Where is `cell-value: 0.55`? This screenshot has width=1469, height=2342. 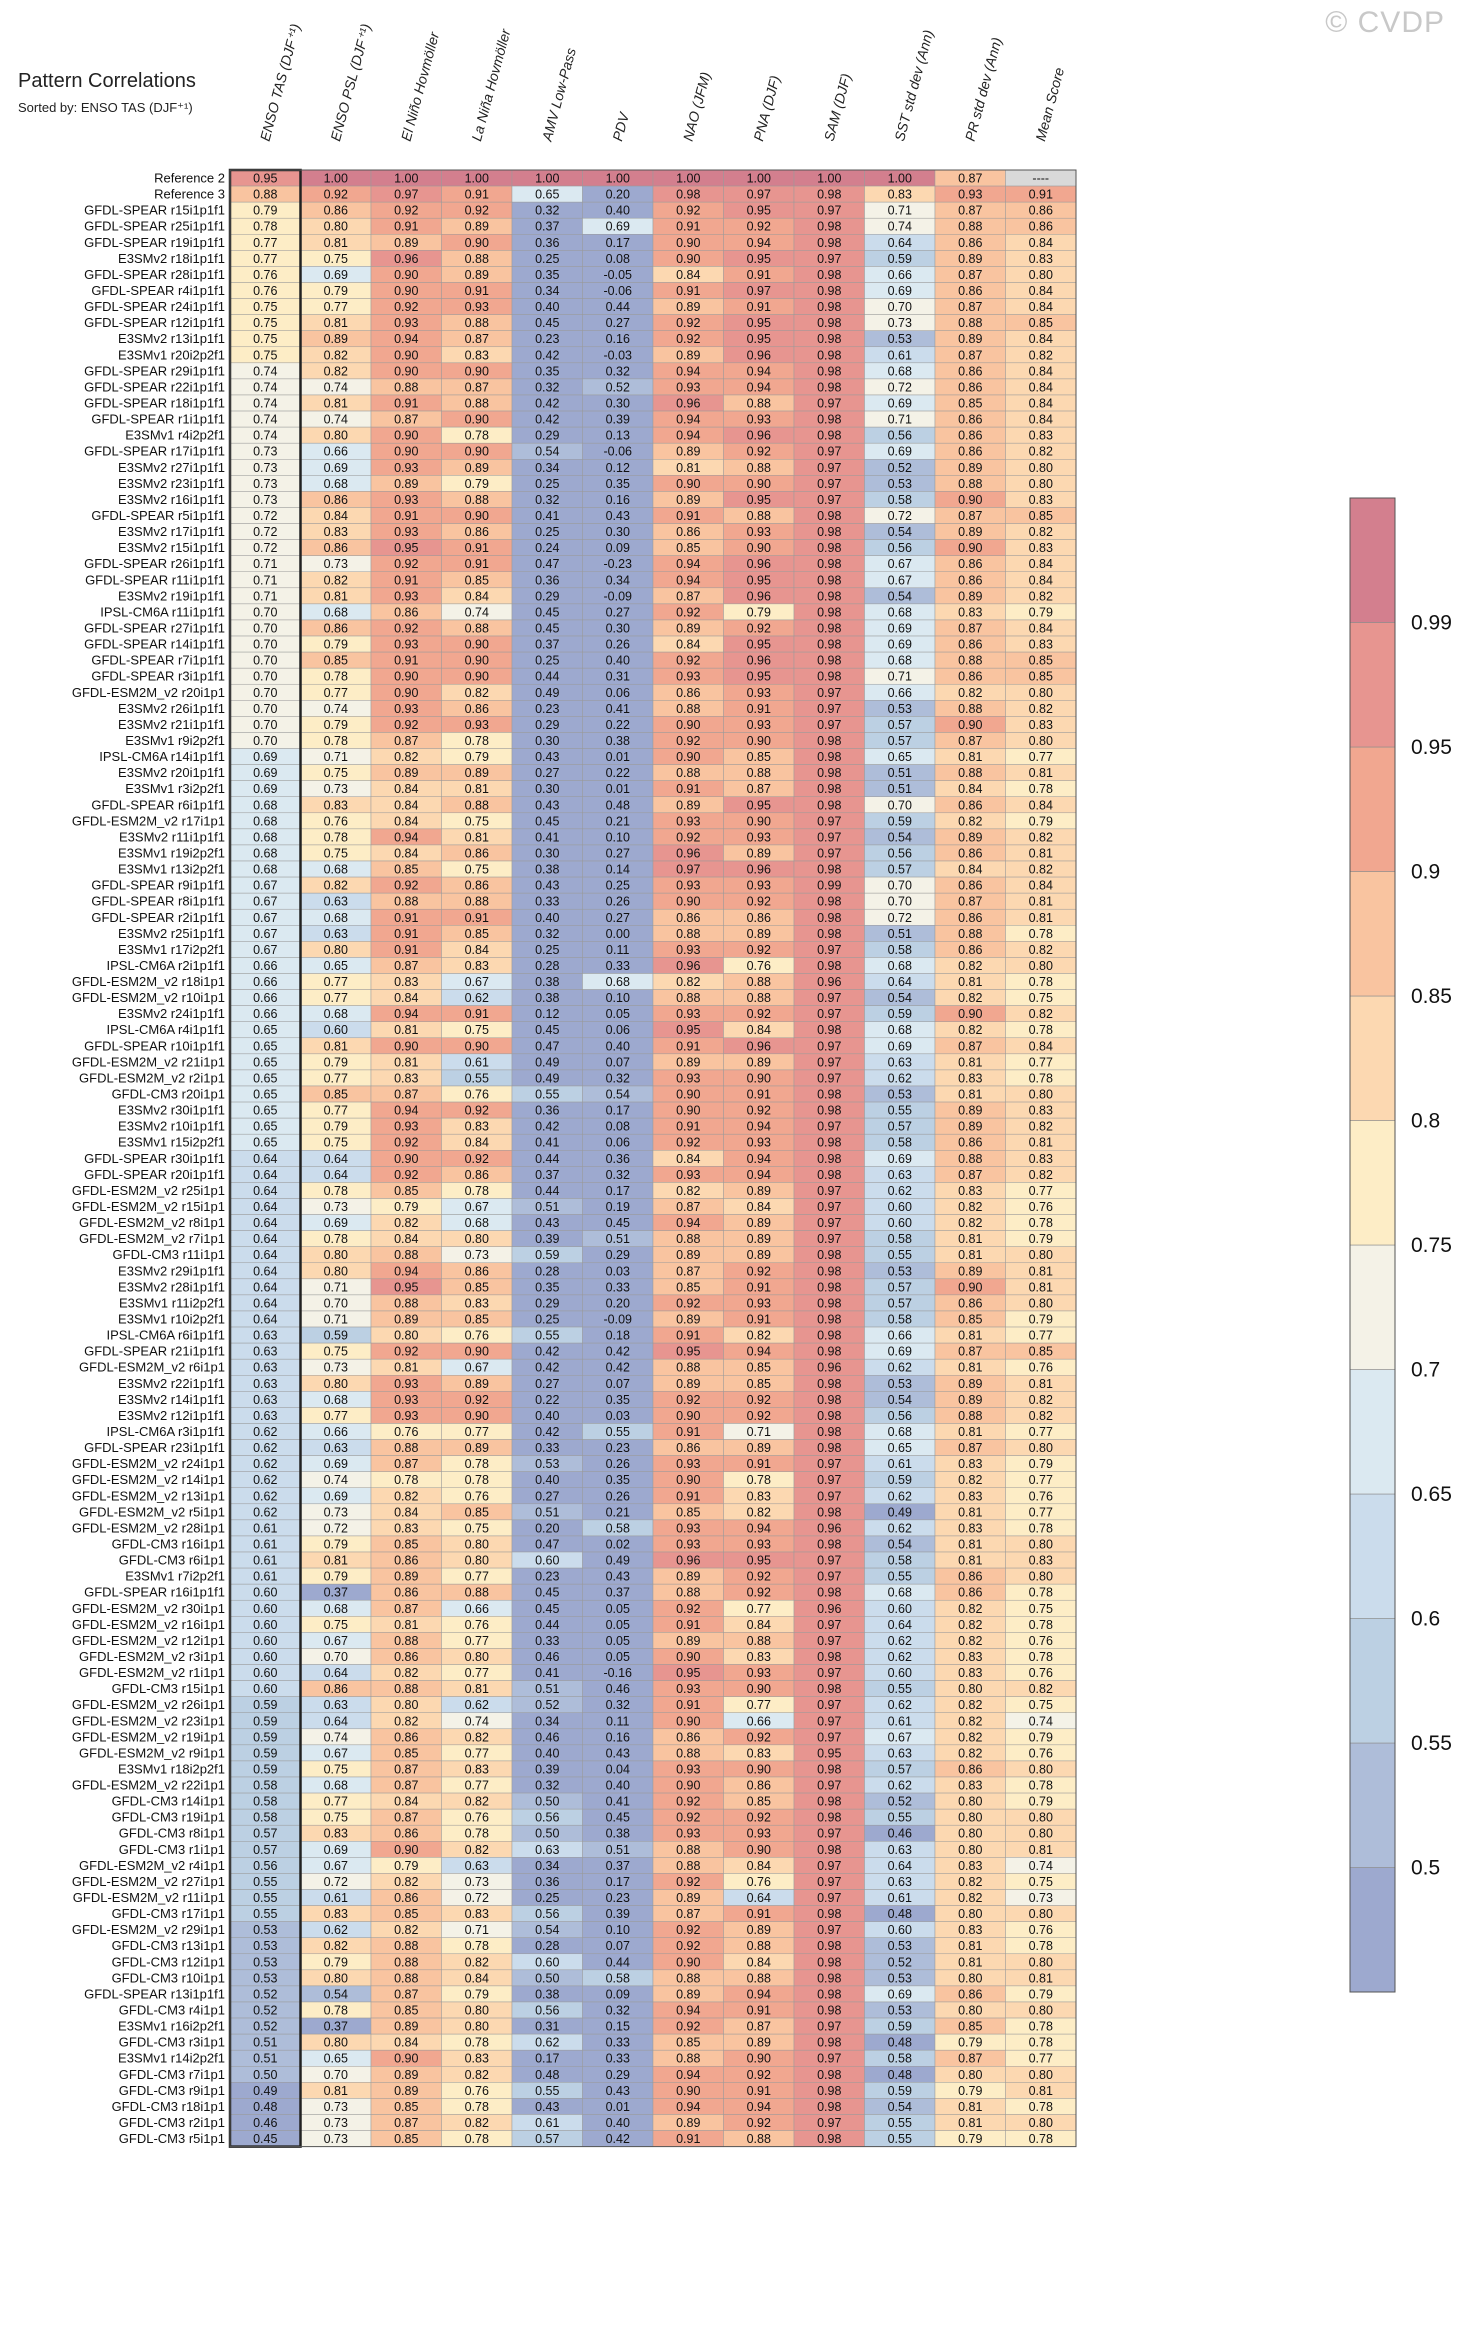
cell-value: 0.55 is located at coordinates (547, 2091).